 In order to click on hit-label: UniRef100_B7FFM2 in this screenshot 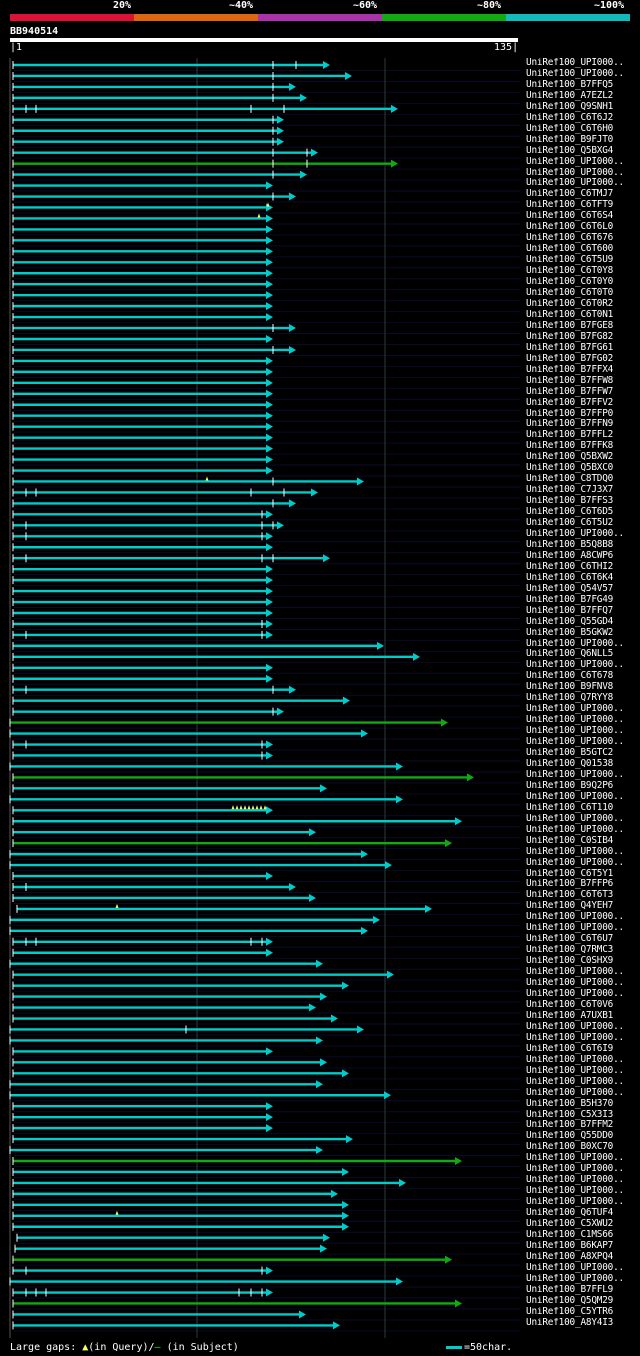, I will do `click(570, 1125)`.